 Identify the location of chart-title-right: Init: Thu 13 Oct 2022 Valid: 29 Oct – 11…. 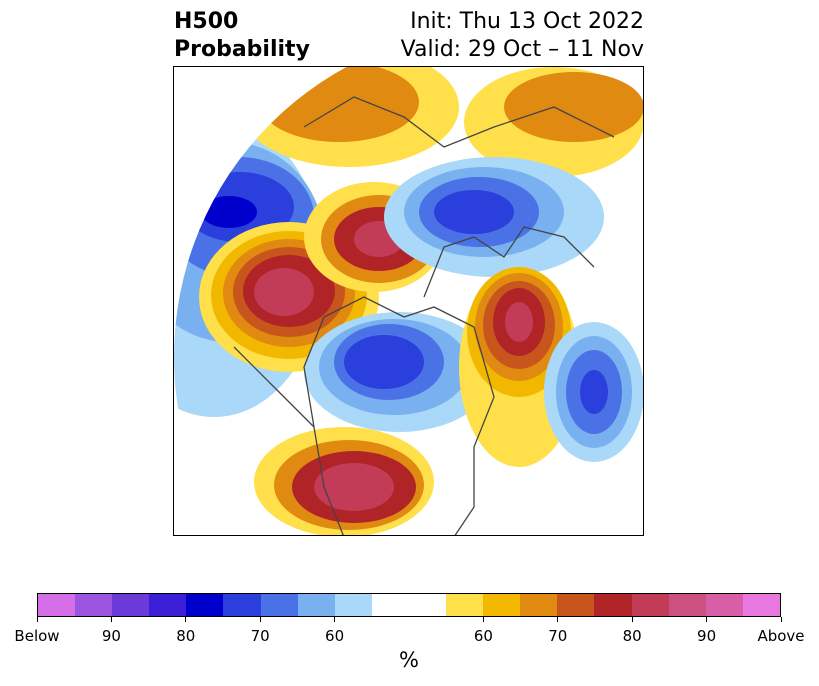
(514, 36).